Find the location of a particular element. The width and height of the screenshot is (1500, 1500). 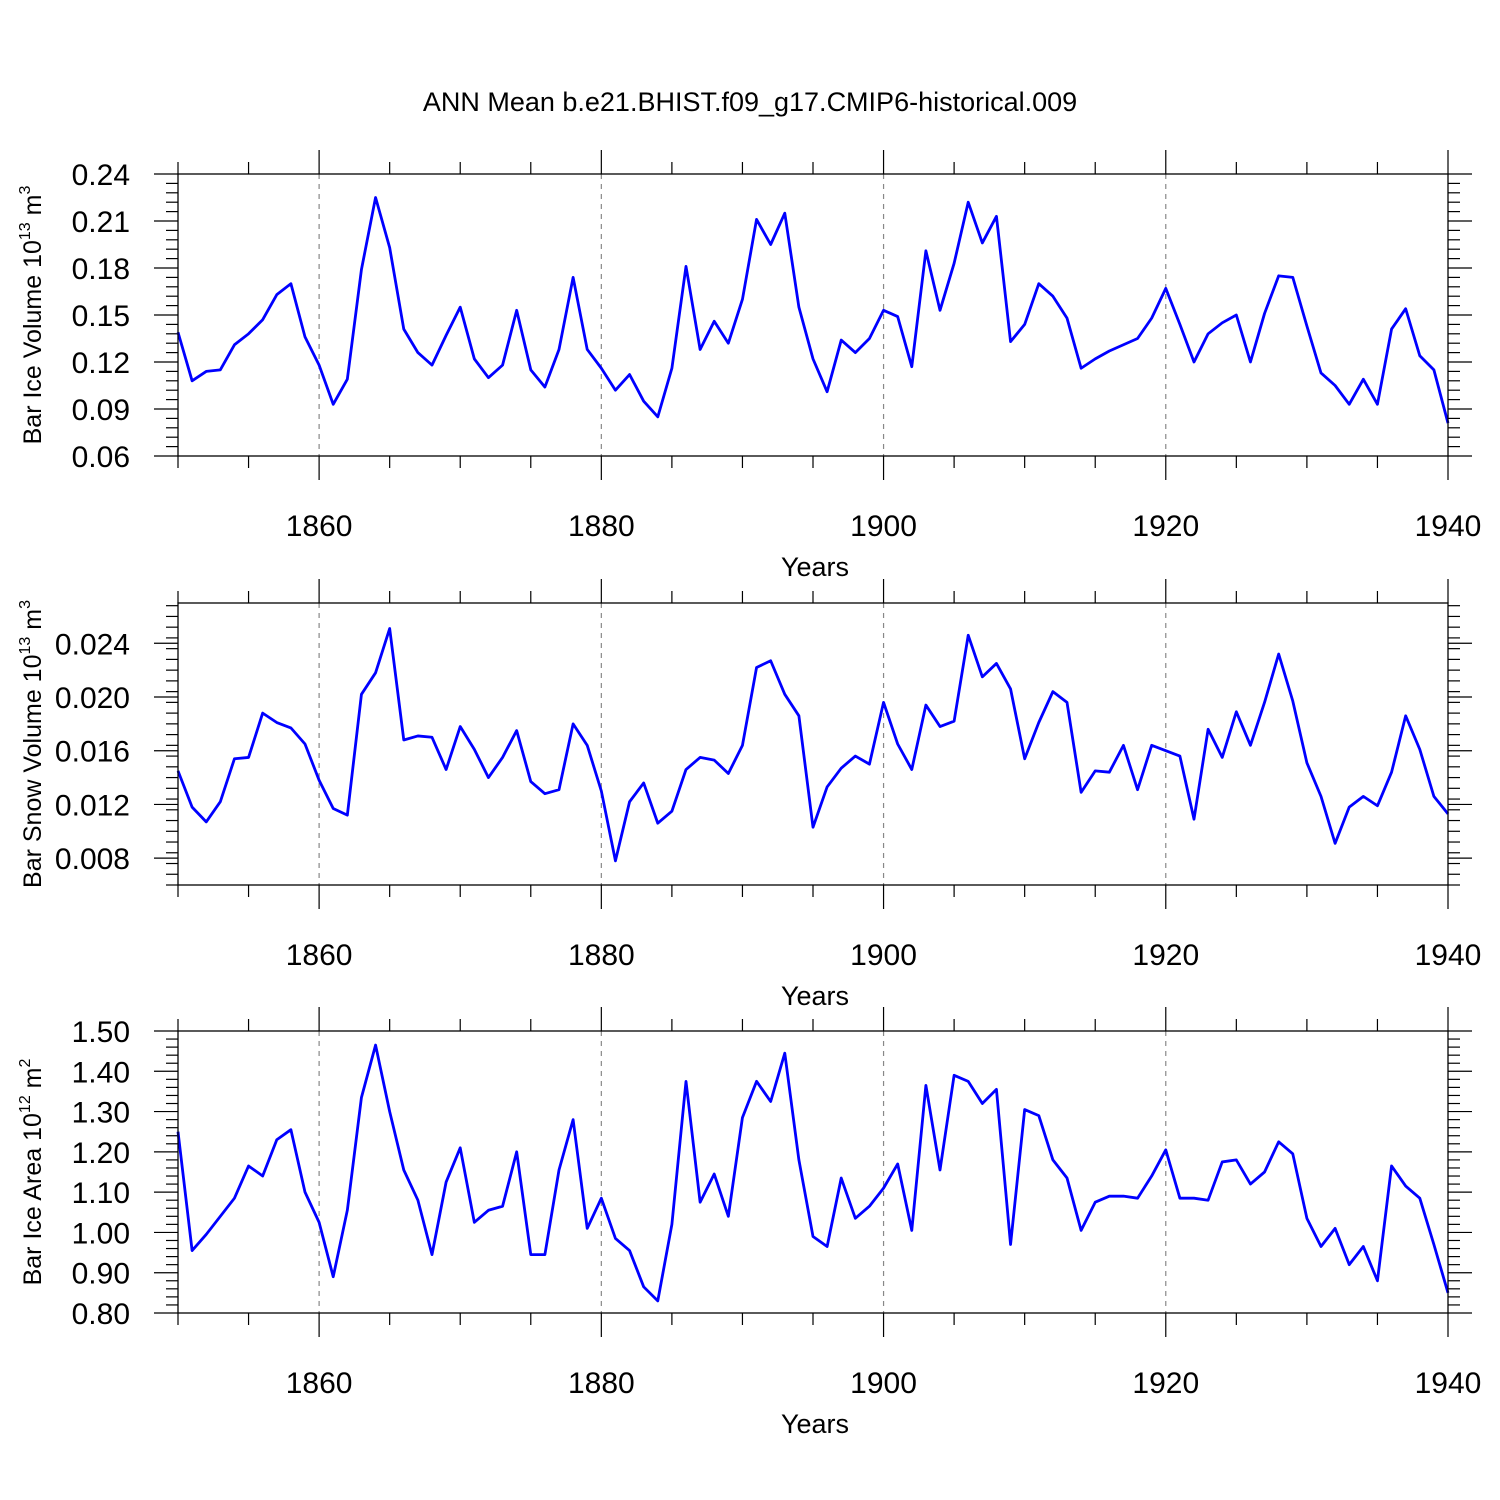

y-tick-label: 0.15 is located at coordinates (101, 316).